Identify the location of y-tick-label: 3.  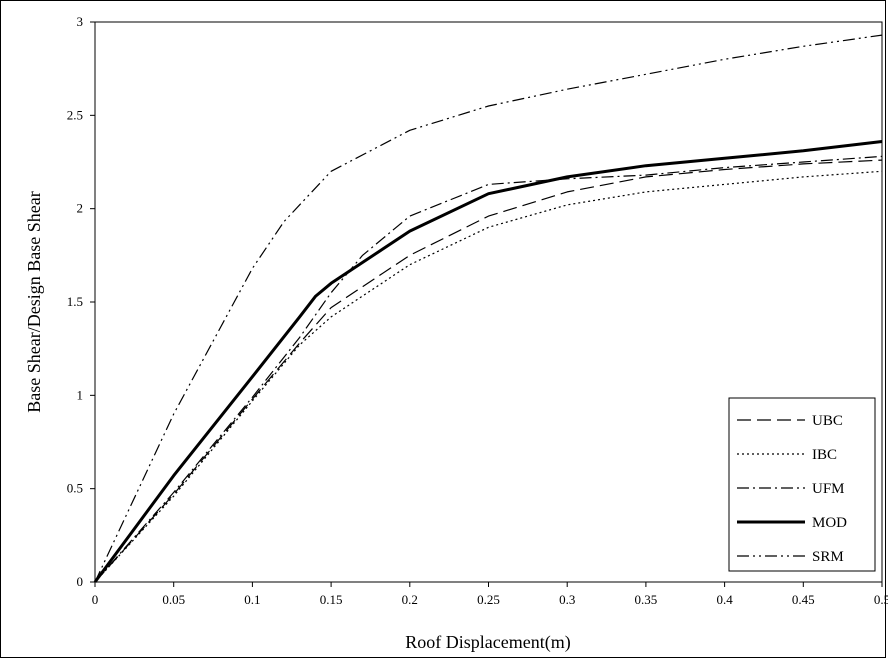
(80, 21).